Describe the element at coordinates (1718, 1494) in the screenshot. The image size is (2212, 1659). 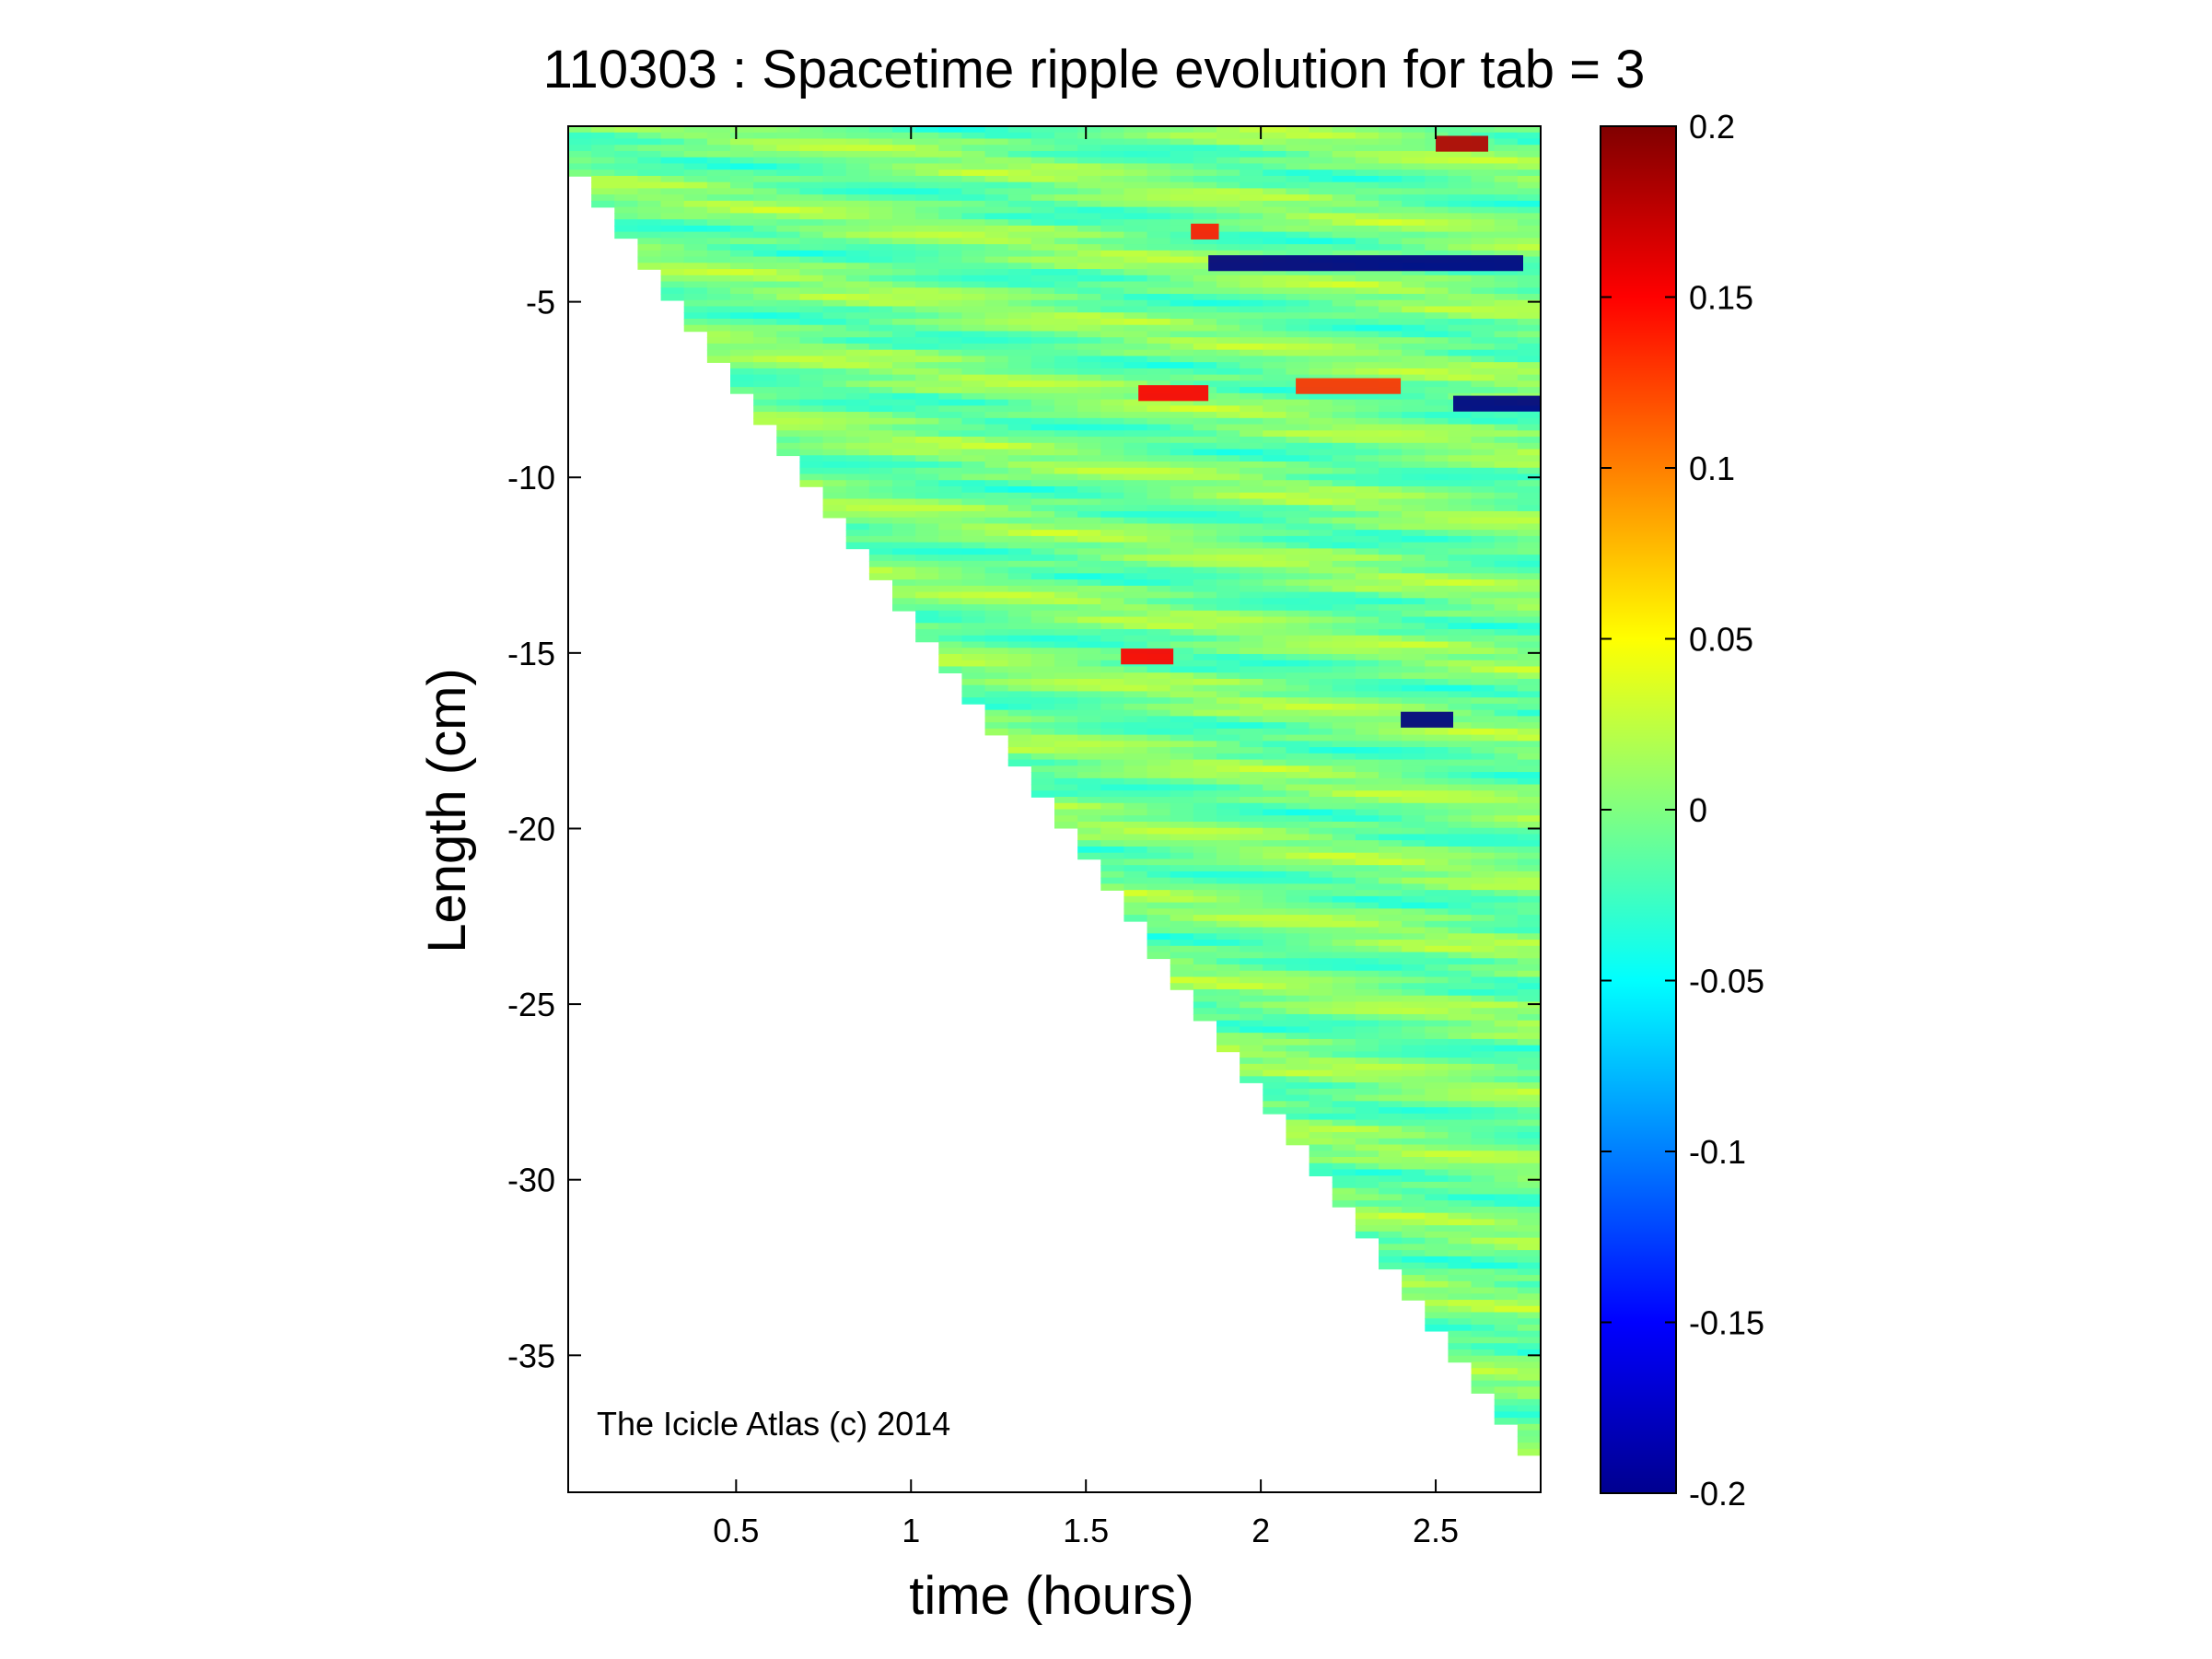
I see `colorbar-tick-label: -0.2` at that location.